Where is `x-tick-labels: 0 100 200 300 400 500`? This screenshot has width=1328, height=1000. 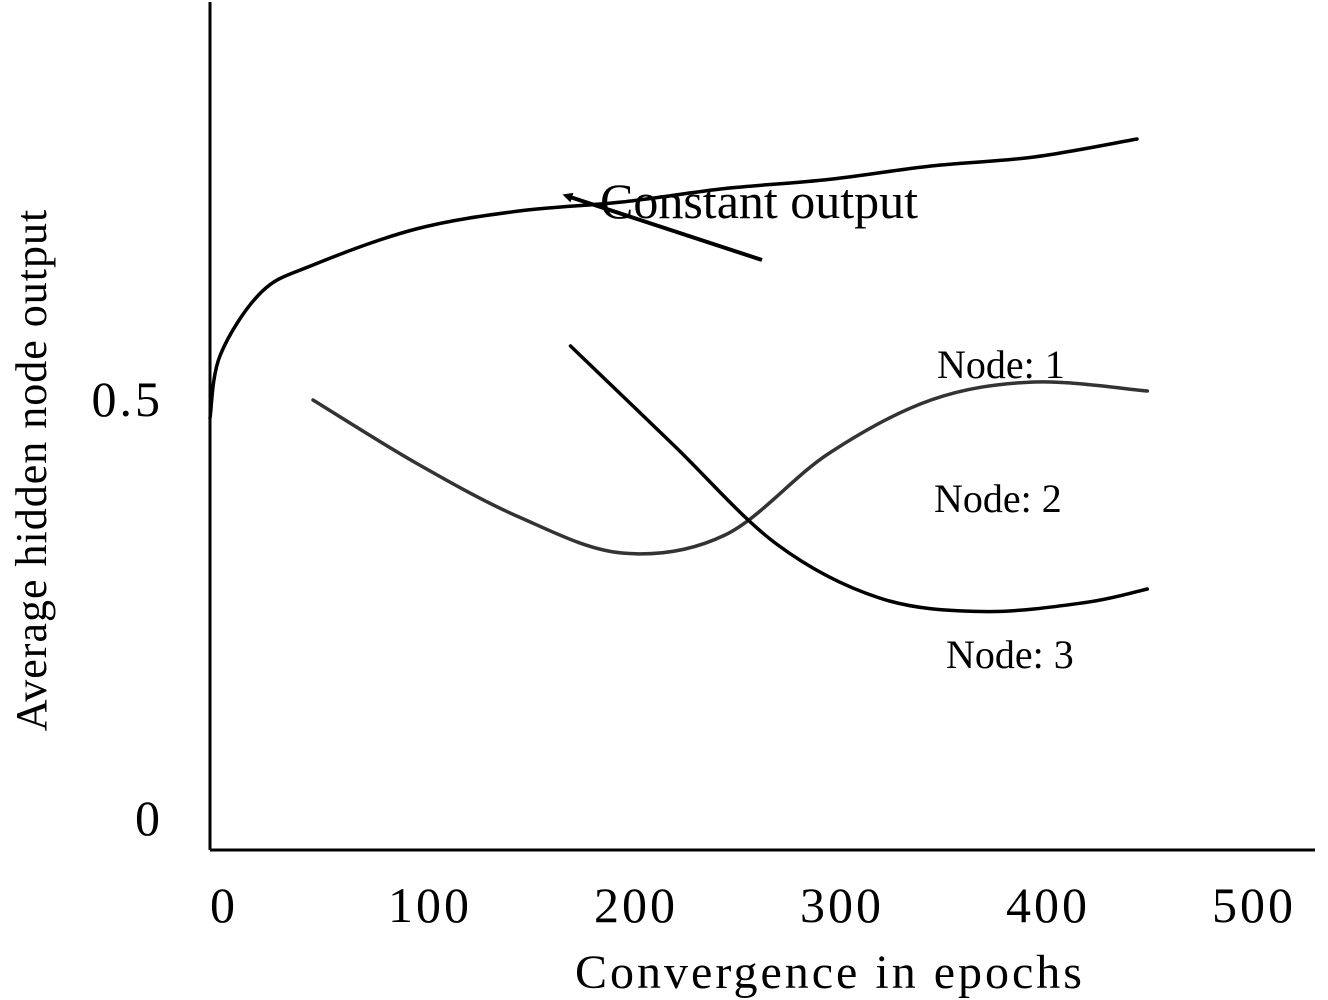 x-tick-labels: 0 100 200 300 400 500 is located at coordinates (753, 905).